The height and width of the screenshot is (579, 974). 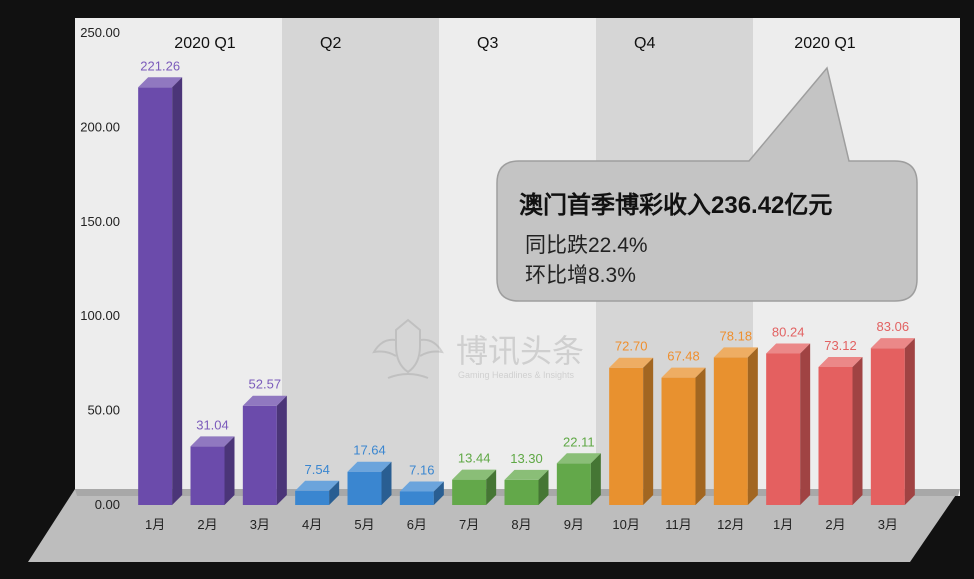 I want to click on y-tick-label: 150.00, so click(x=100, y=221).